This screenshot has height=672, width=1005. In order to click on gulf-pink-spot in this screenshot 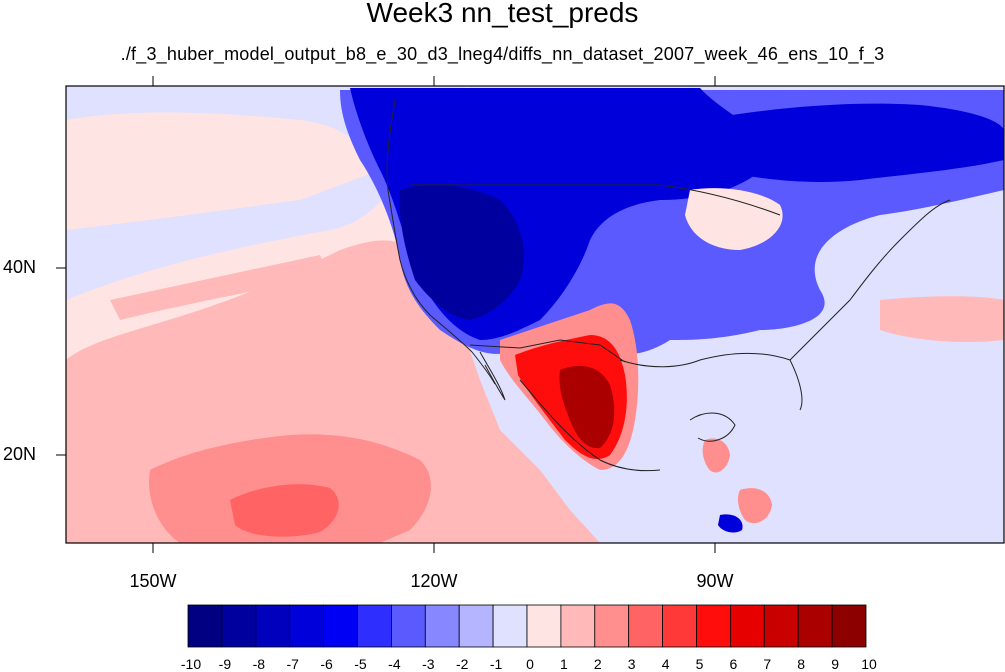, I will do `click(716, 455)`.